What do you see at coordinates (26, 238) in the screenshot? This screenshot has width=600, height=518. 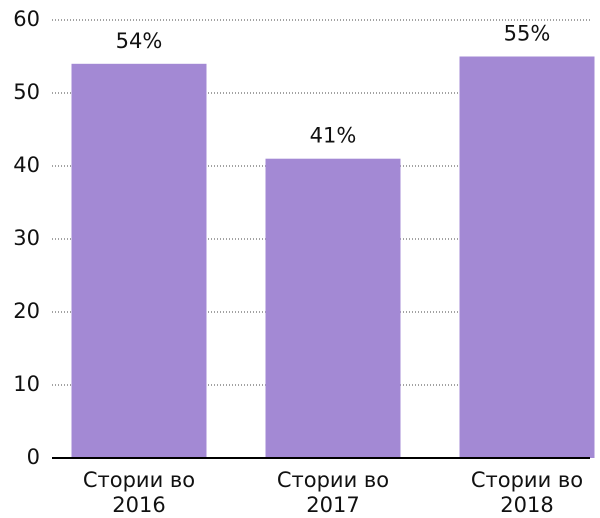 I see `y-tick-label: 30` at bounding box center [26, 238].